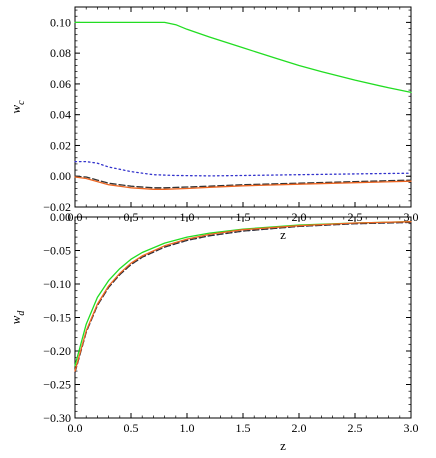  Describe the element at coordinates (243, 57) in the screenshot. I see `panel1-series-1-solid-line` at that location.